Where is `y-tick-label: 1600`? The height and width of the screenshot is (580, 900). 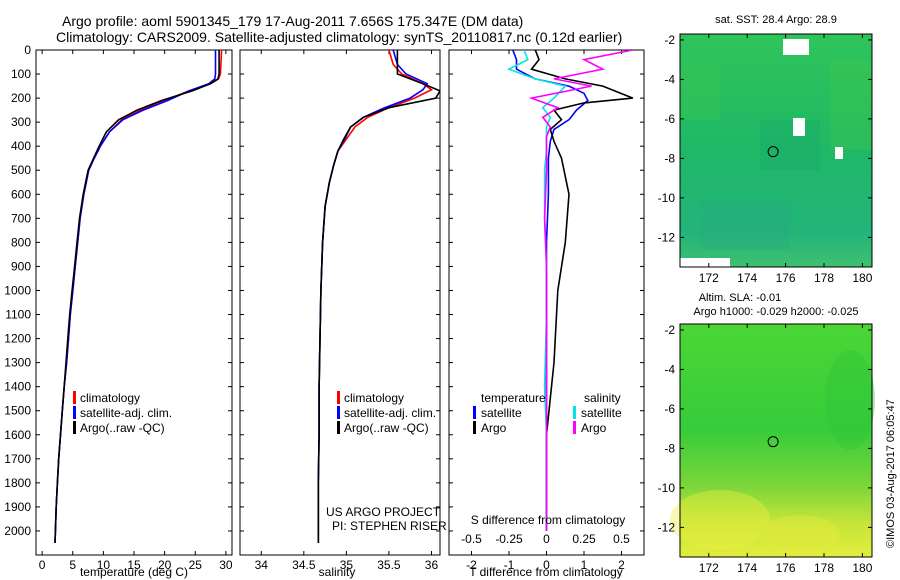
y-tick-label: 1600 is located at coordinates (17, 435).